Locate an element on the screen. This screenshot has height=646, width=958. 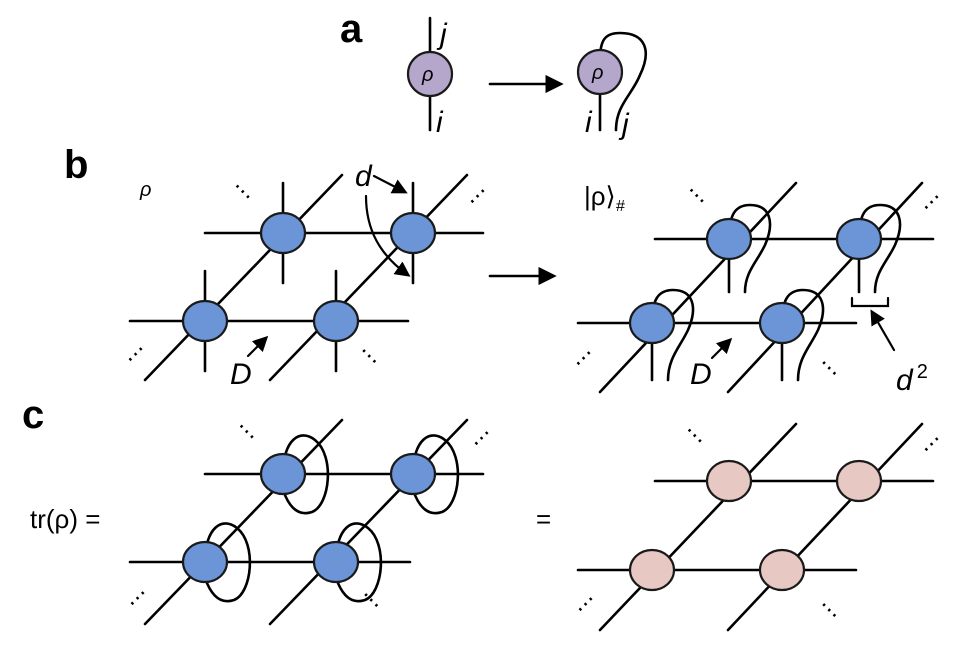
panel-label-b: b is located at coordinates (76, 165).